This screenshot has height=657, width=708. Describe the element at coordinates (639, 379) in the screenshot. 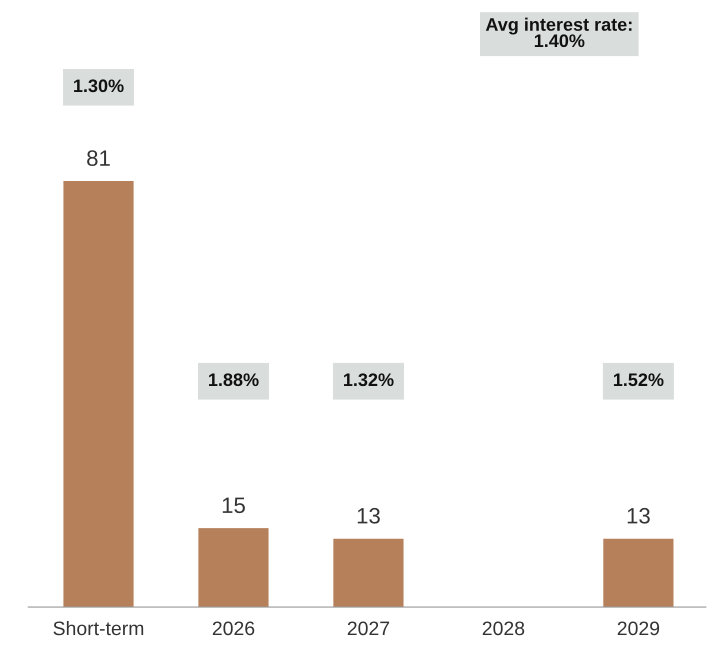

I see `annotation: 1.52%` at that location.